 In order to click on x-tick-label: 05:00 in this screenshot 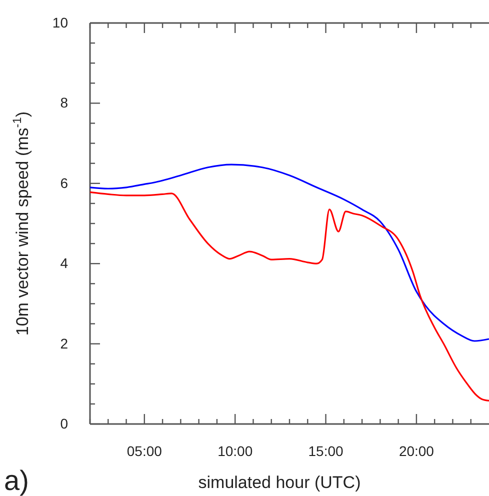, I will do `click(144, 450)`.